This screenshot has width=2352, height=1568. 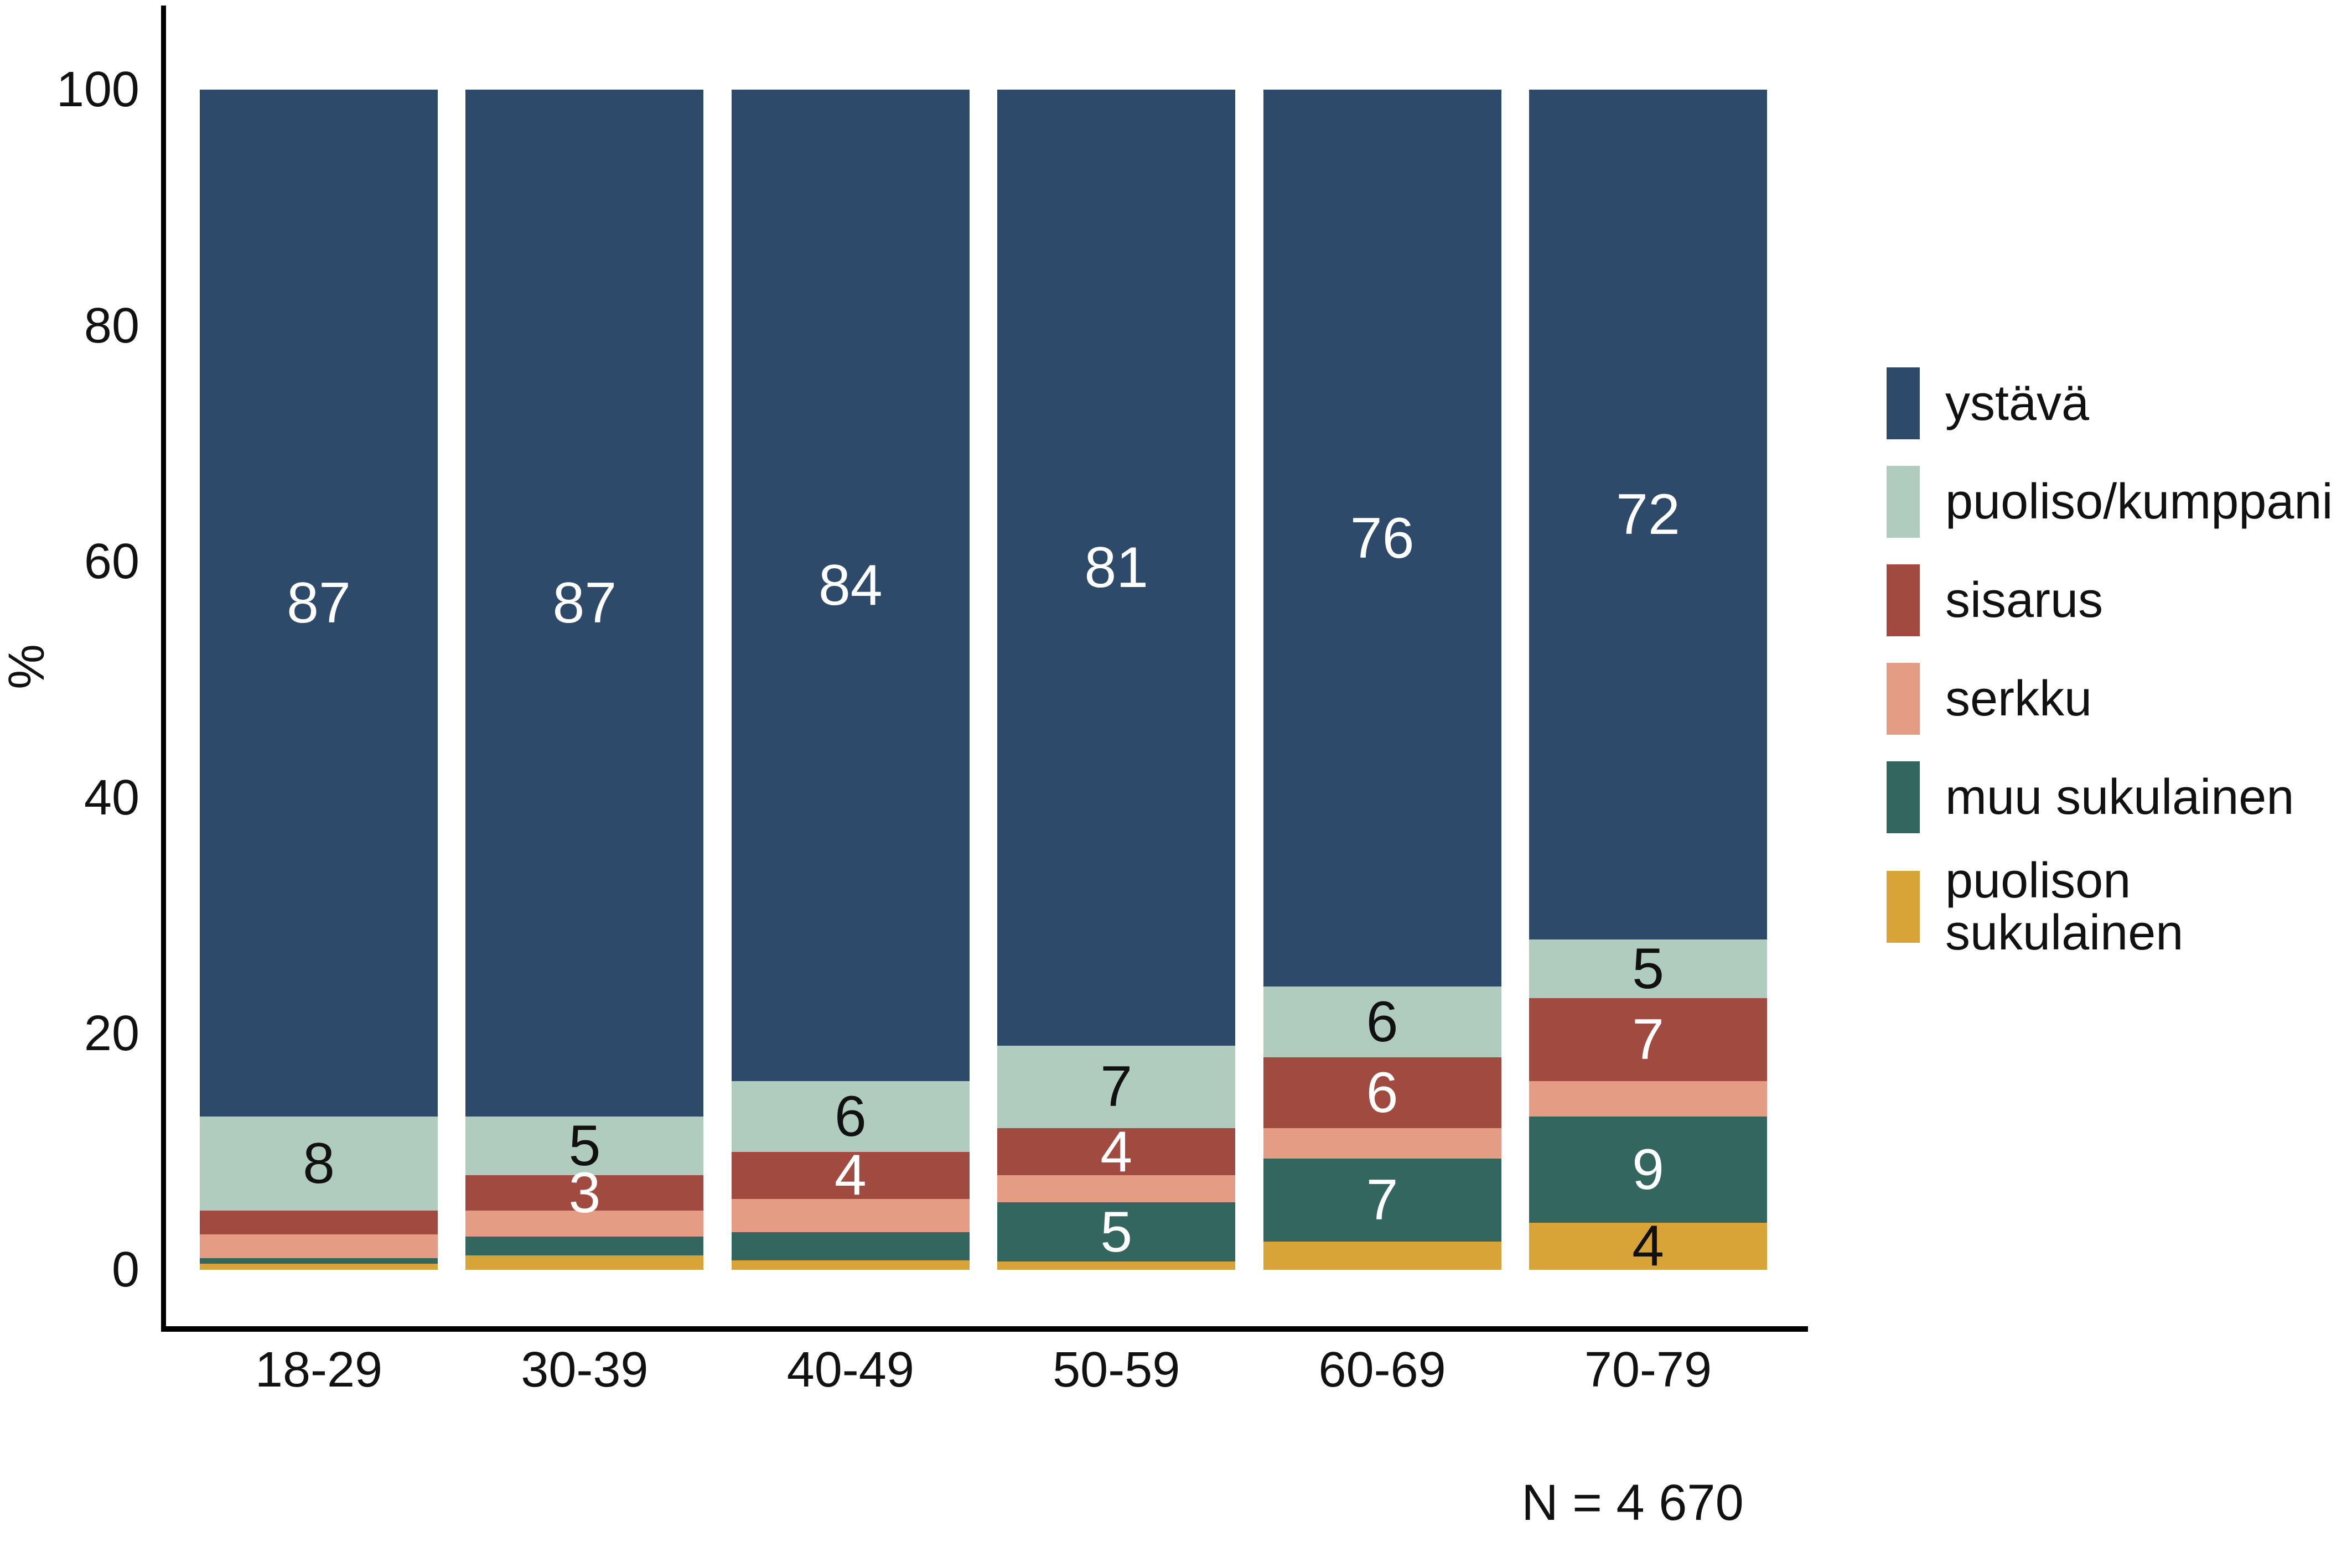 I want to click on segment-puolison-sukulainen-70-79: 4, so click(x=1648, y=1246).